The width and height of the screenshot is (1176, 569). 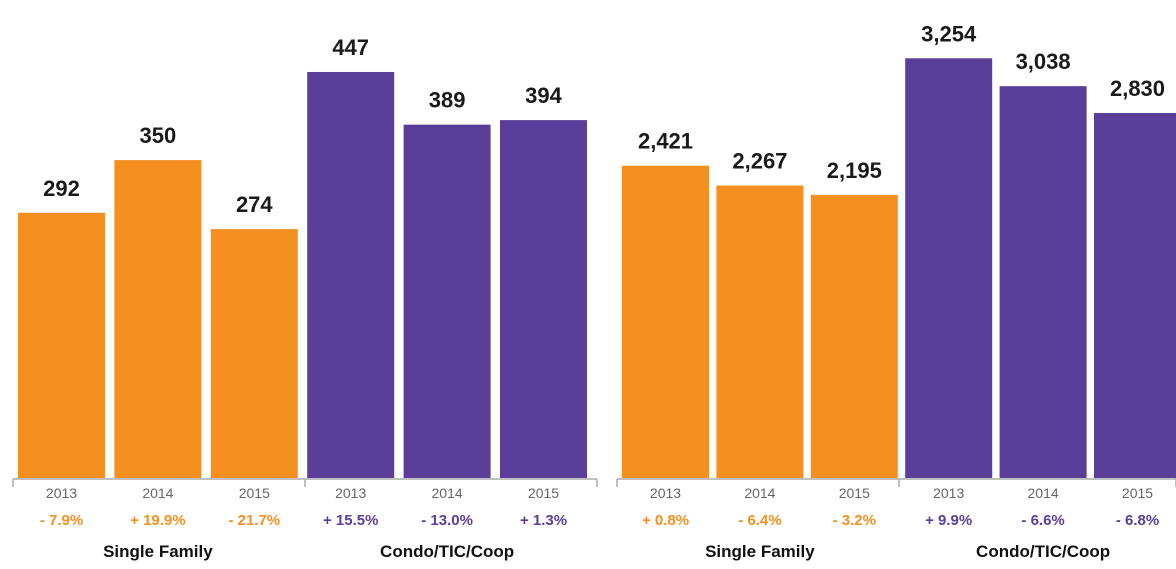 I want to click on change-label: + 0.8%, so click(x=665, y=520).